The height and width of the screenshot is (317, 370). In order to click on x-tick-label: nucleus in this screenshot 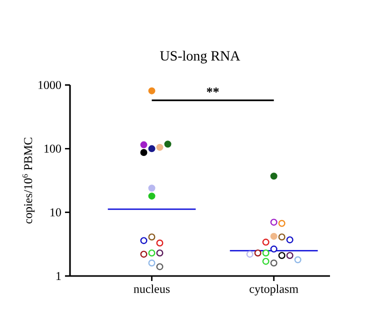, I will do `click(152, 288)`.